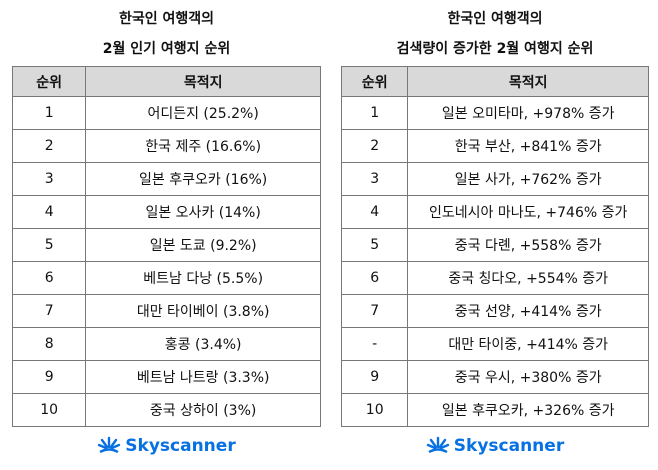 The width and height of the screenshot is (658, 470). I want to click on table-row: - 대만 타이중, +414% 증가, so click(494, 344).